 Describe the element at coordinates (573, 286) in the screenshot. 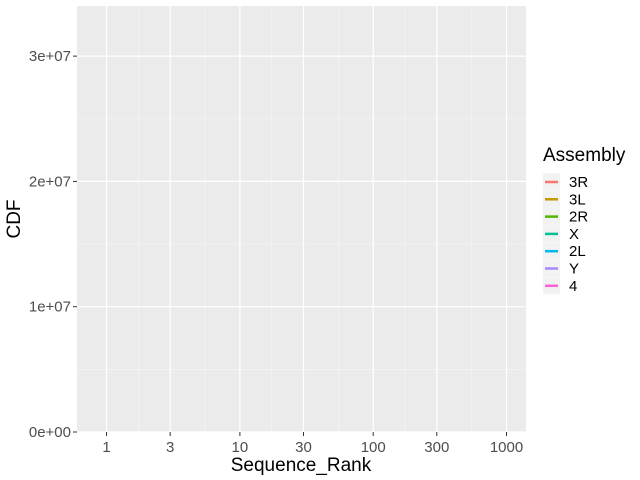

I see `legend-label: 4` at that location.